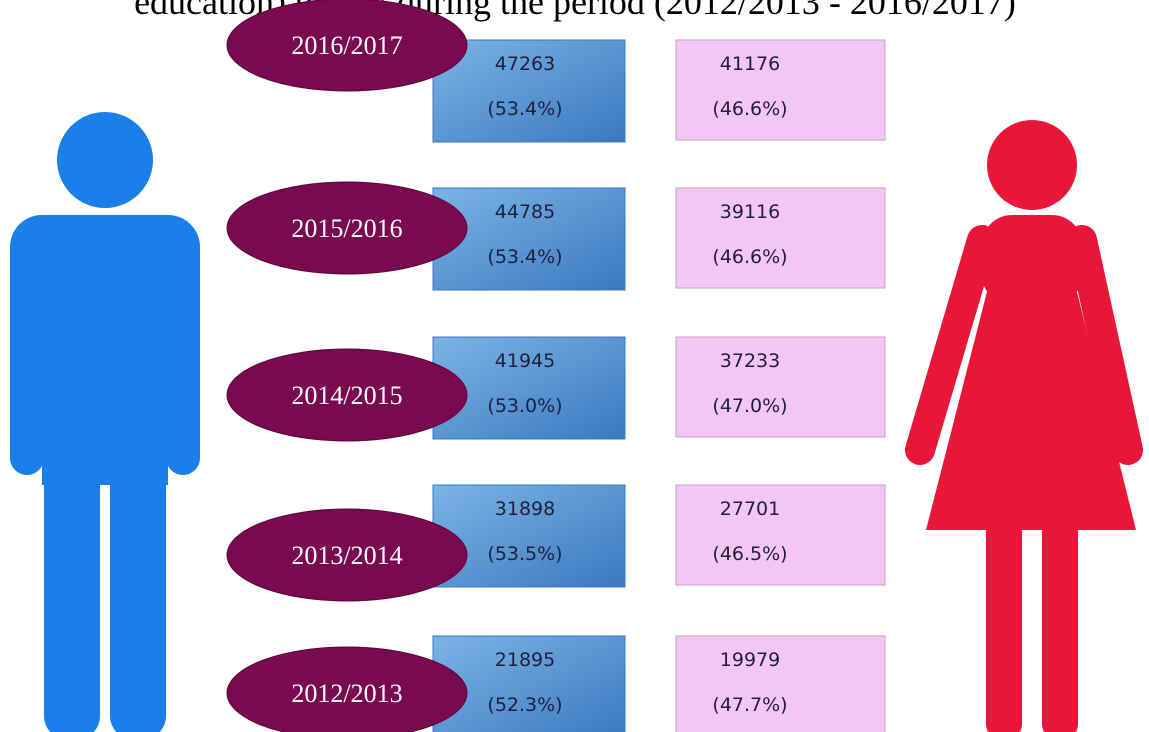  I want to click on female-percent: (46.5%), so click(749, 554).